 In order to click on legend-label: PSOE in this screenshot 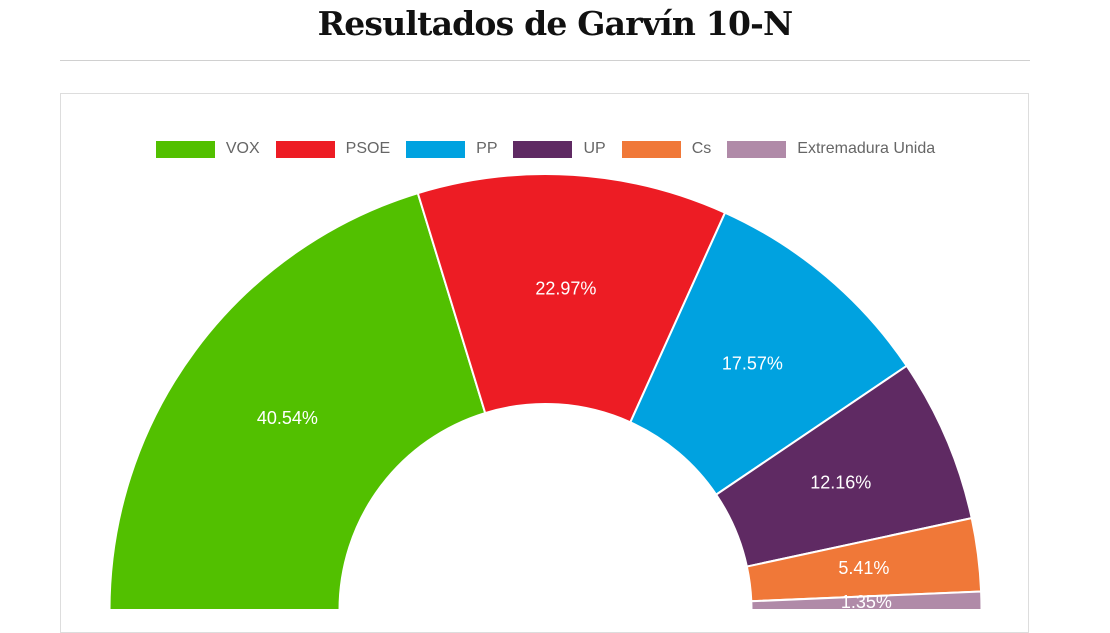, I will do `click(368, 148)`.